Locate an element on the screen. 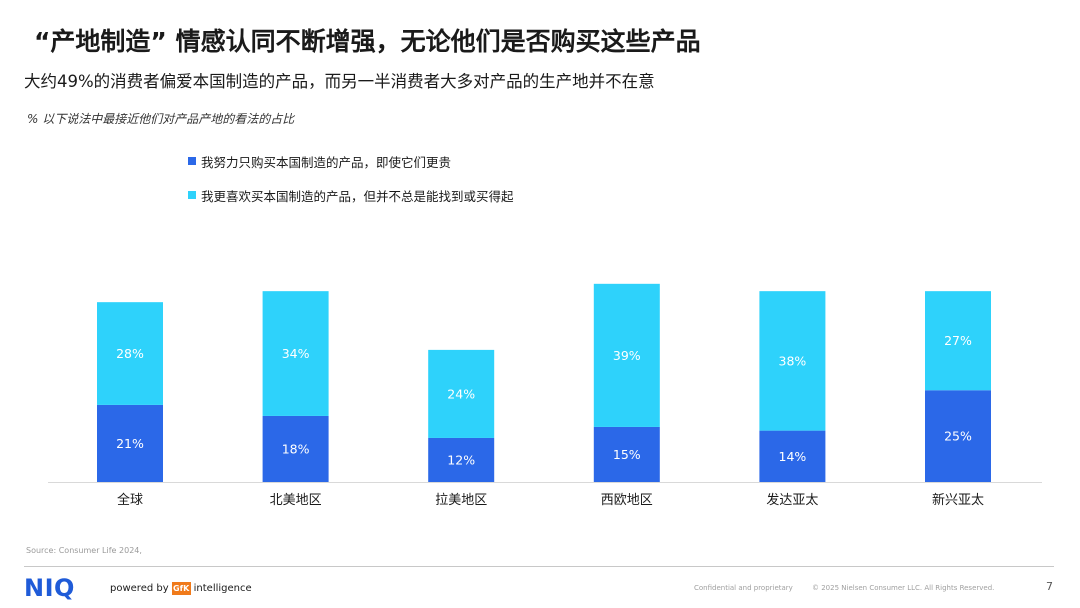 This screenshot has width=1080, height=608. data-label-series-1-2: 12% is located at coordinates (461, 459).